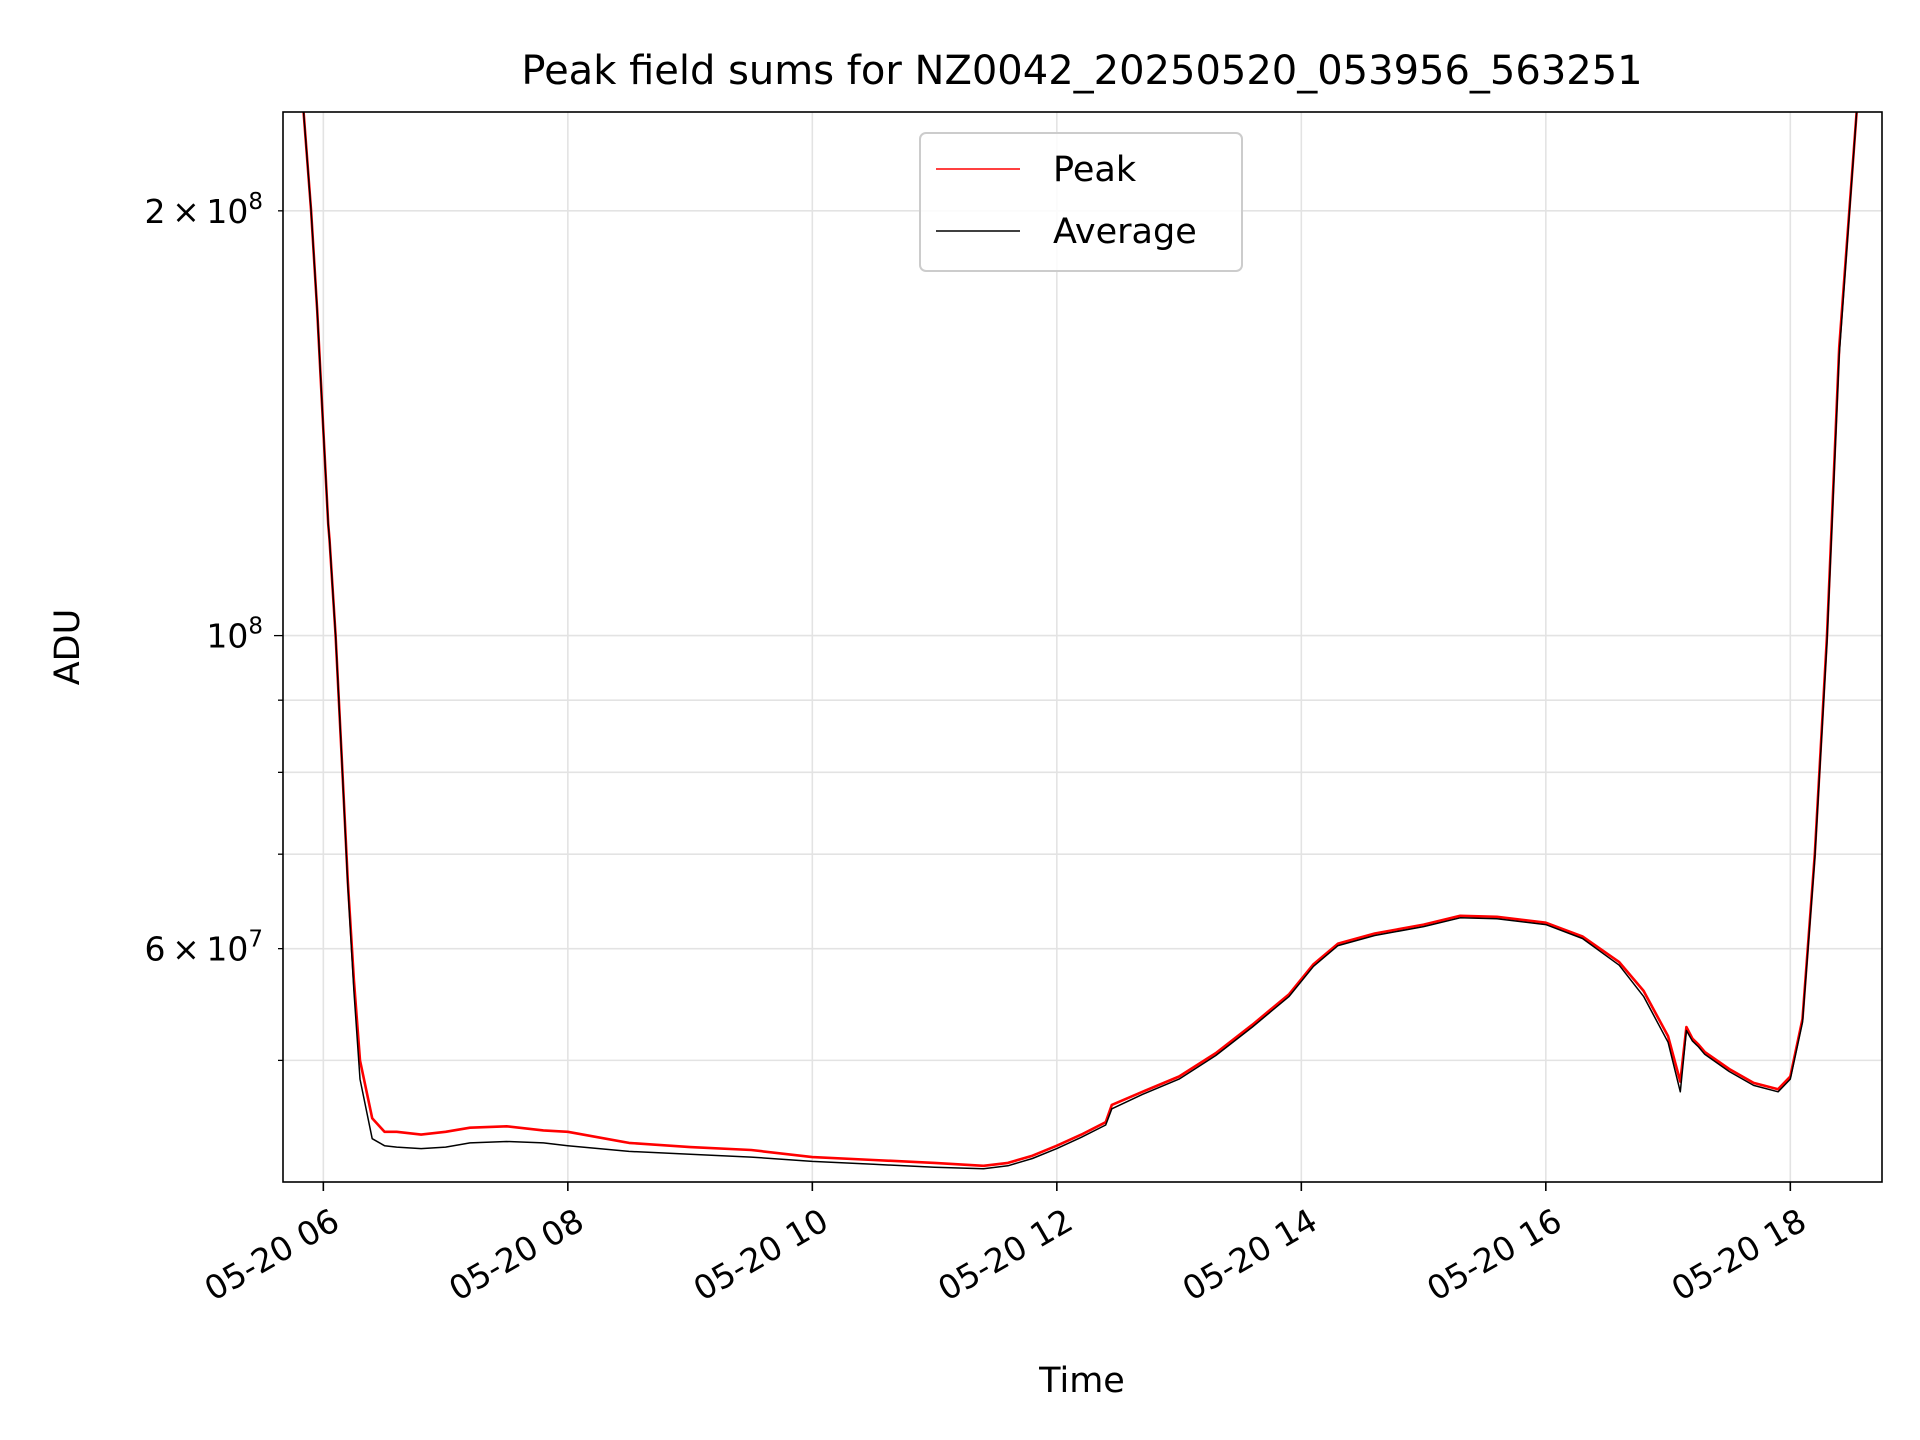 The height and width of the screenshot is (1440, 1920). What do you see at coordinates (234, 635) in the screenshot?
I see `y-tick-label: 108` at bounding box center [234, 635].